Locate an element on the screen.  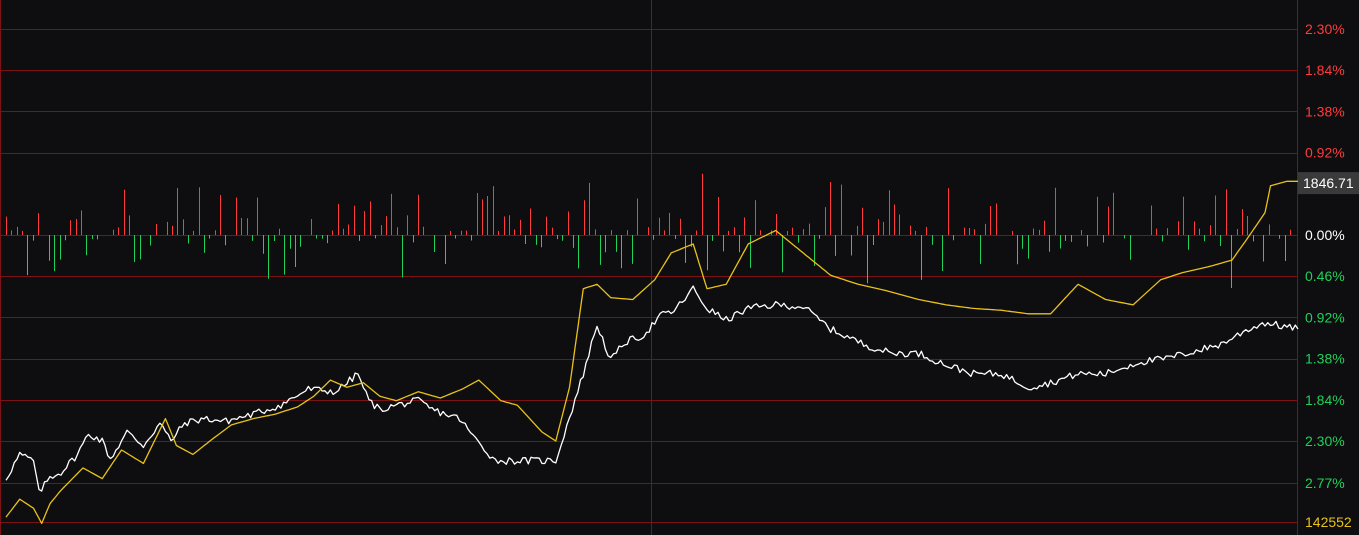
axis-tick-label: 0.46% is located at coordinates (1325, 276).